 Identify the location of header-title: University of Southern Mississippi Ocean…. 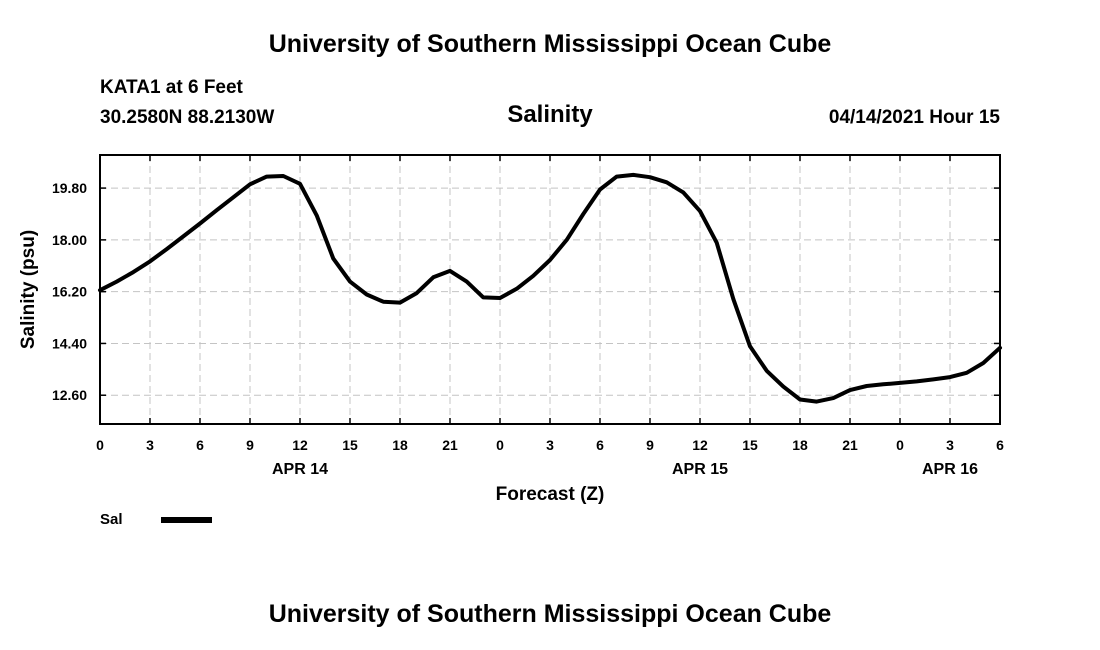
(550, 44).